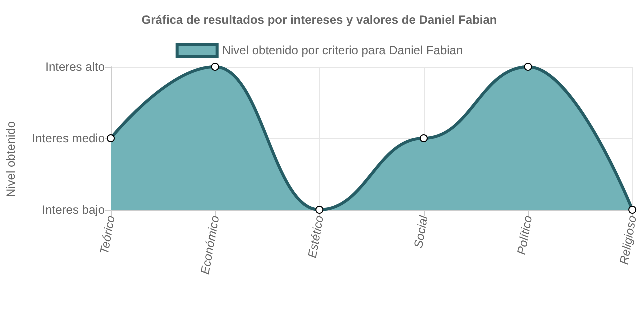 The height and width of the screenshot is (319, 639). What do you see at coordinates (525, 235) in the screenshot?
I see `x-tick-label: Político` at bounding box center [525, 235].